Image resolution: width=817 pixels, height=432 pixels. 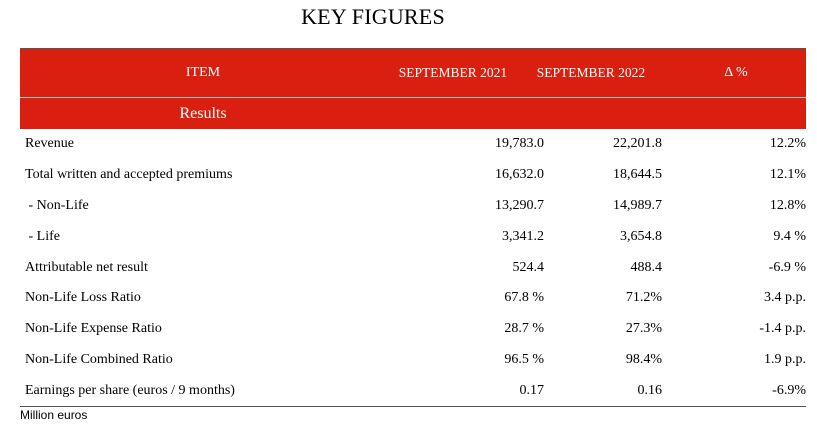 I want to click on row-value-2021: 13,290.7, so click(x=519, y=205).